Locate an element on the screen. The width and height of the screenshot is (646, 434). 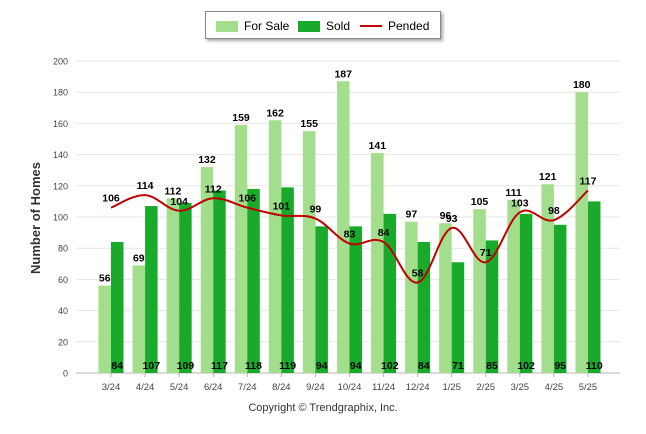
label-sold: 107 is located at coordinates (152, 366).